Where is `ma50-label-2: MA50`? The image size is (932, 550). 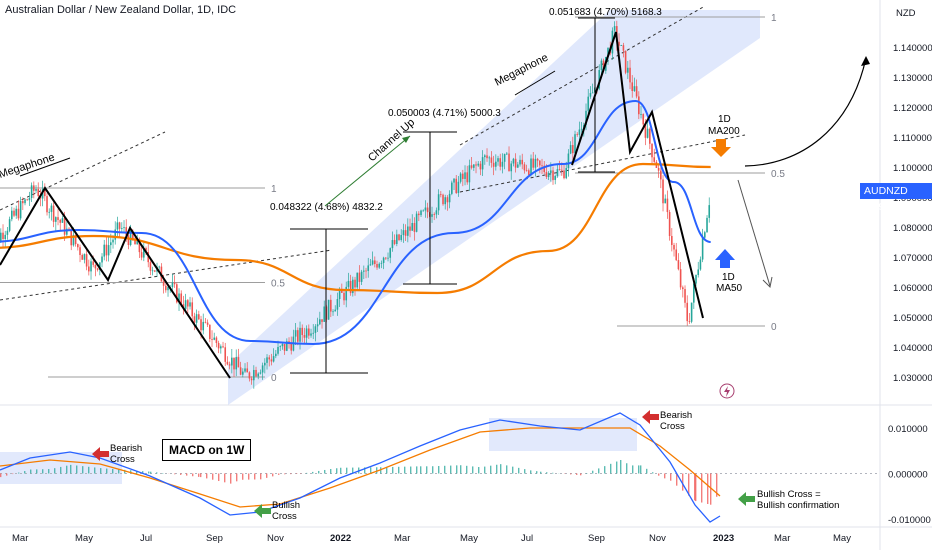
ma50-label-2: MA50 is located at coordinates (729, 288).